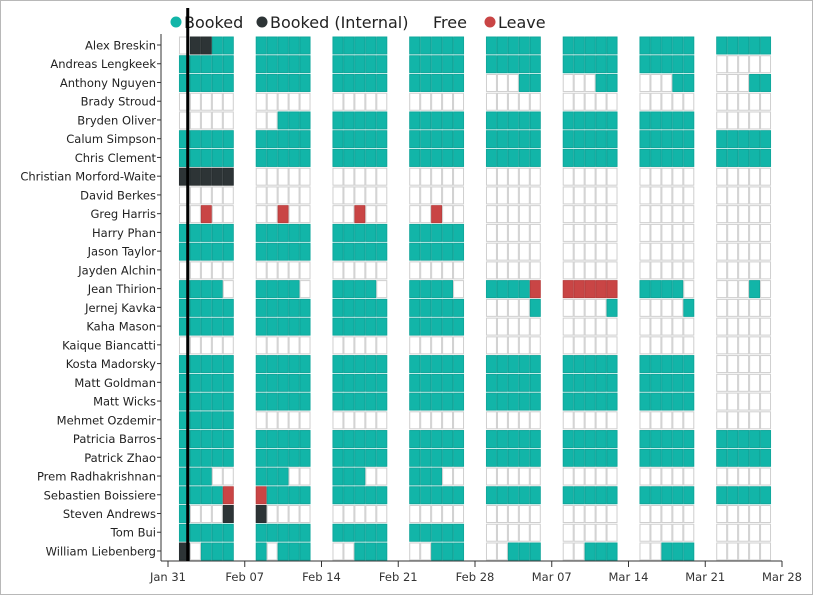  Describe the element at coordinates (629, 577) in the screenshot. I see `x-tick-label: Mar 14` at that location.